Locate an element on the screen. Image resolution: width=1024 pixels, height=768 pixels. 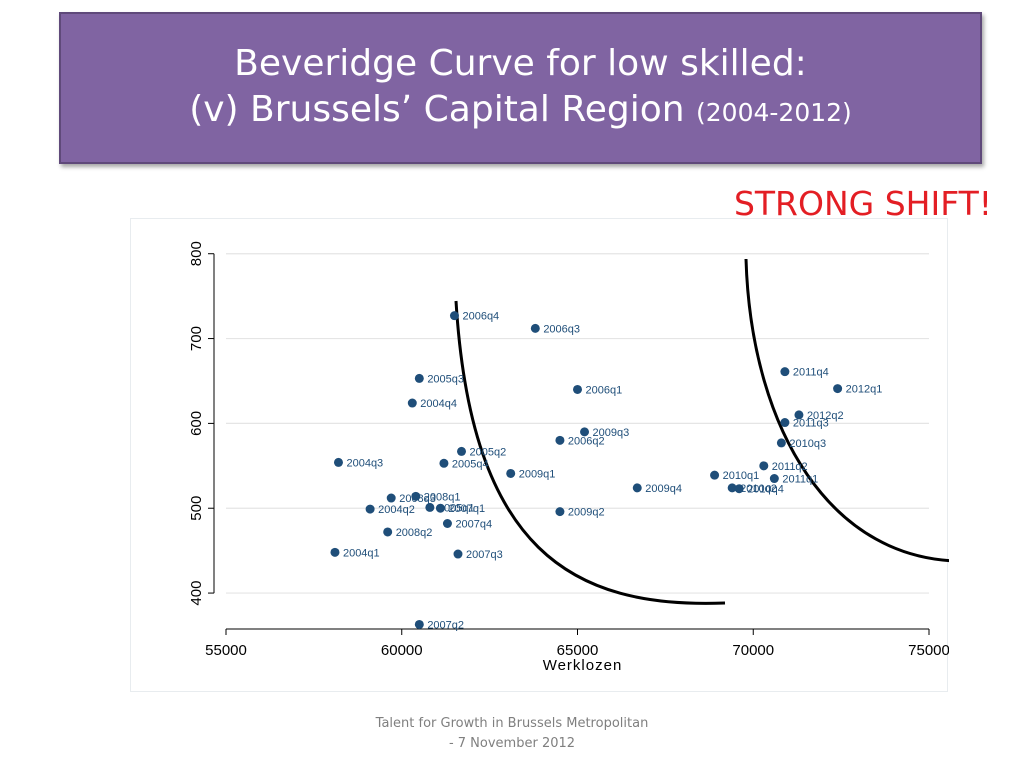
x-axis-label: Werklozen is located at coordinates (583, 665).